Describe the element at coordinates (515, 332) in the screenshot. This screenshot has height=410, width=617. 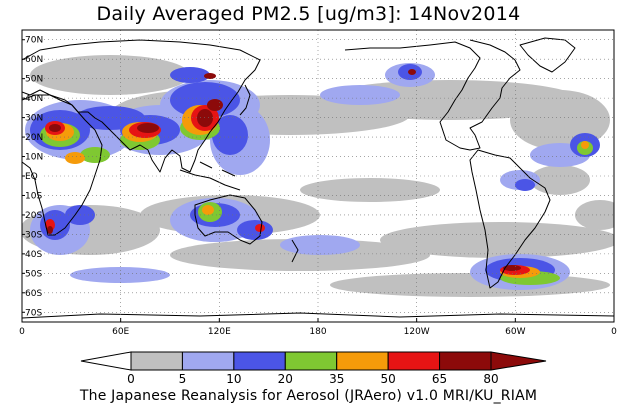
I see `lon-tick-5: 60W` at that location.